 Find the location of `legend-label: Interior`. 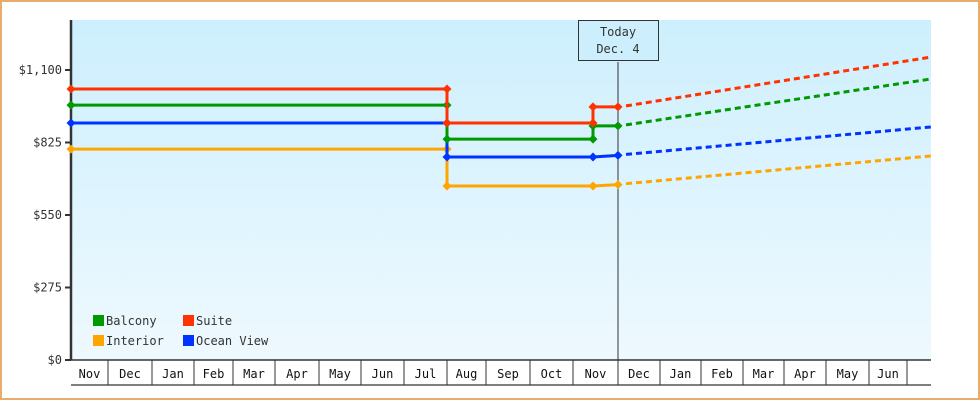

legend-label: Interior is located at coordinates (135, 341).